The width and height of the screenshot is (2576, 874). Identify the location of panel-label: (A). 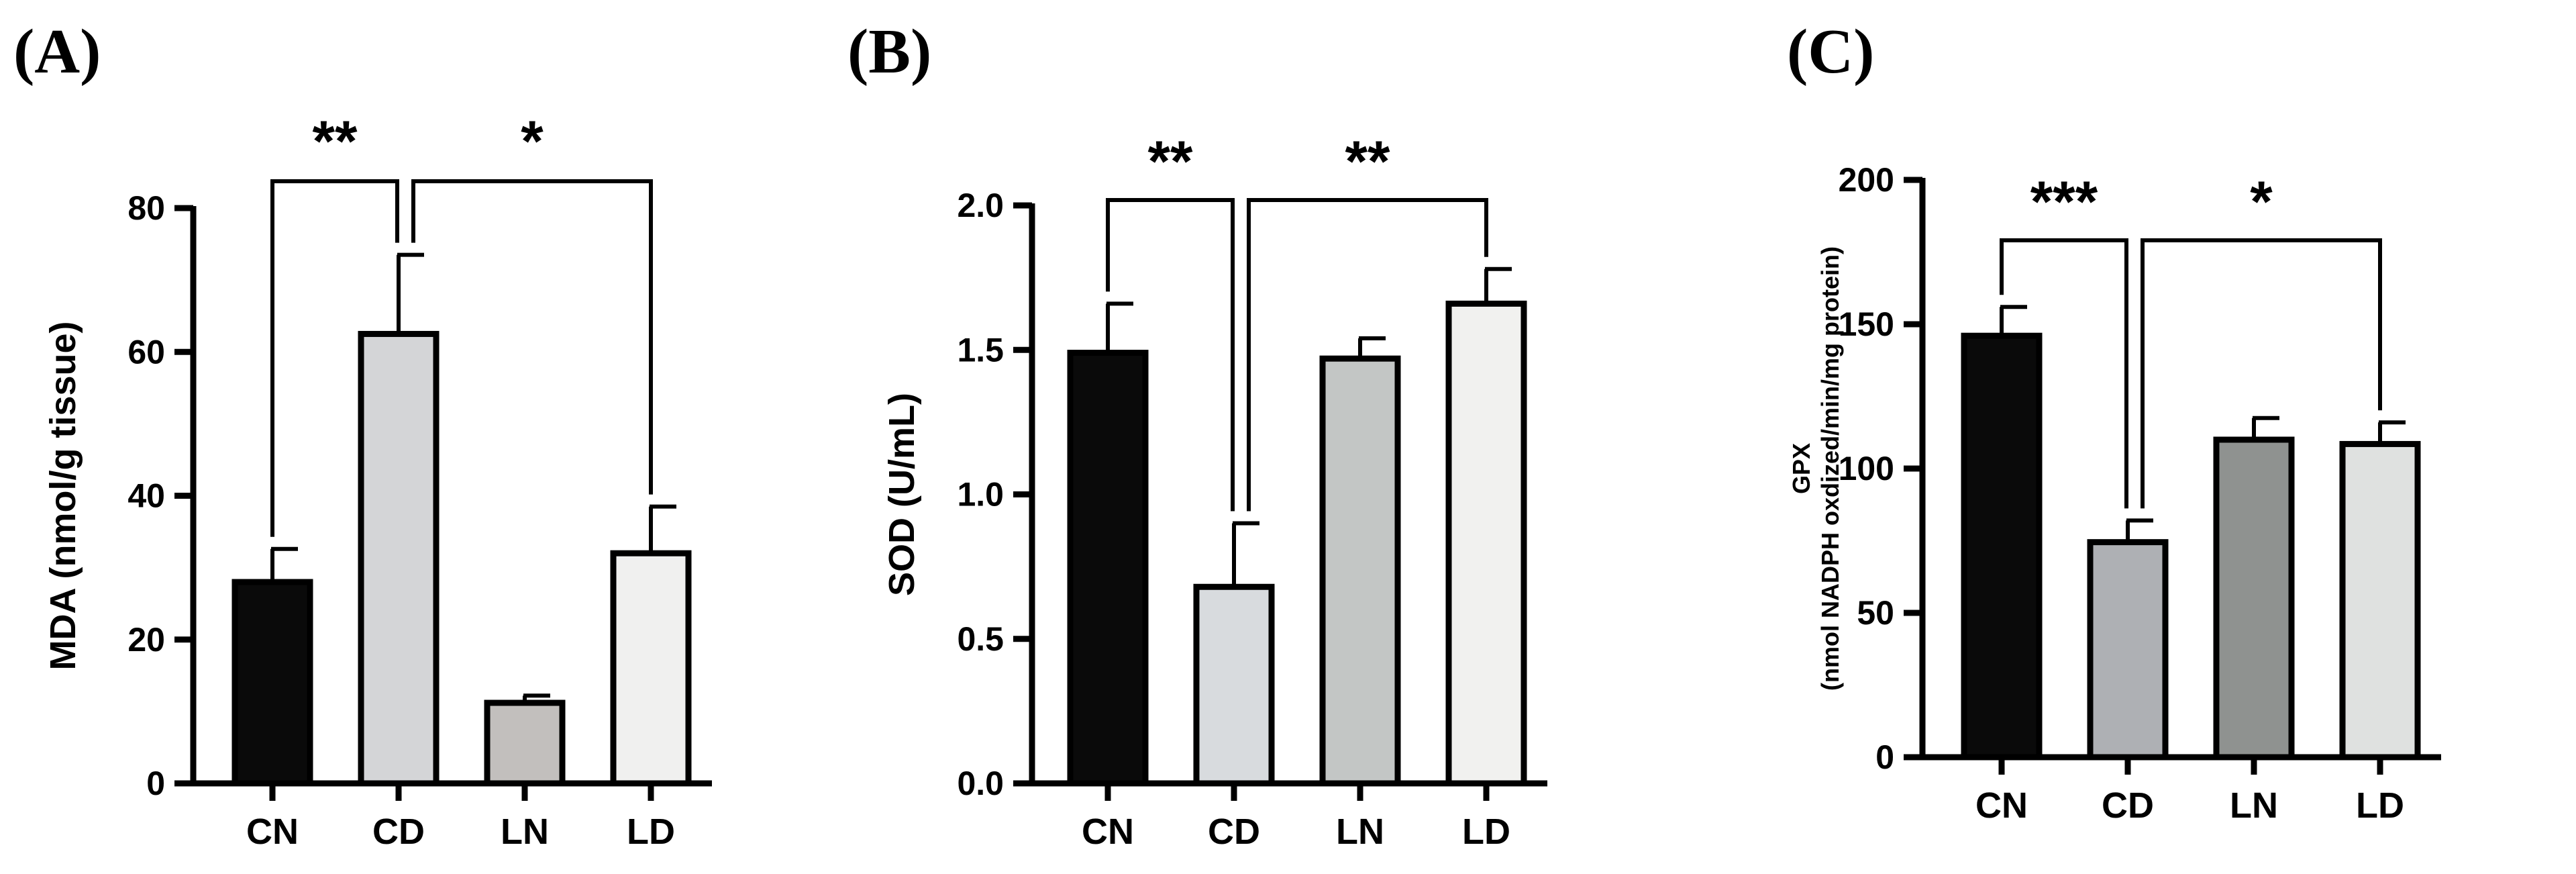
(57, 52).